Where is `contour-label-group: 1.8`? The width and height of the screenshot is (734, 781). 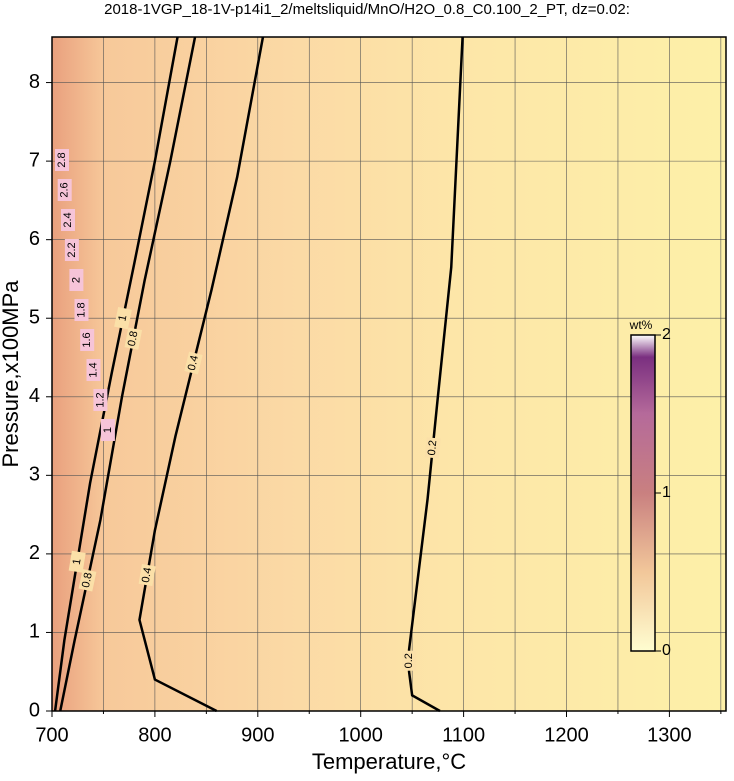
contour-label-group: 1.8 is located at coordinates (81, 310).